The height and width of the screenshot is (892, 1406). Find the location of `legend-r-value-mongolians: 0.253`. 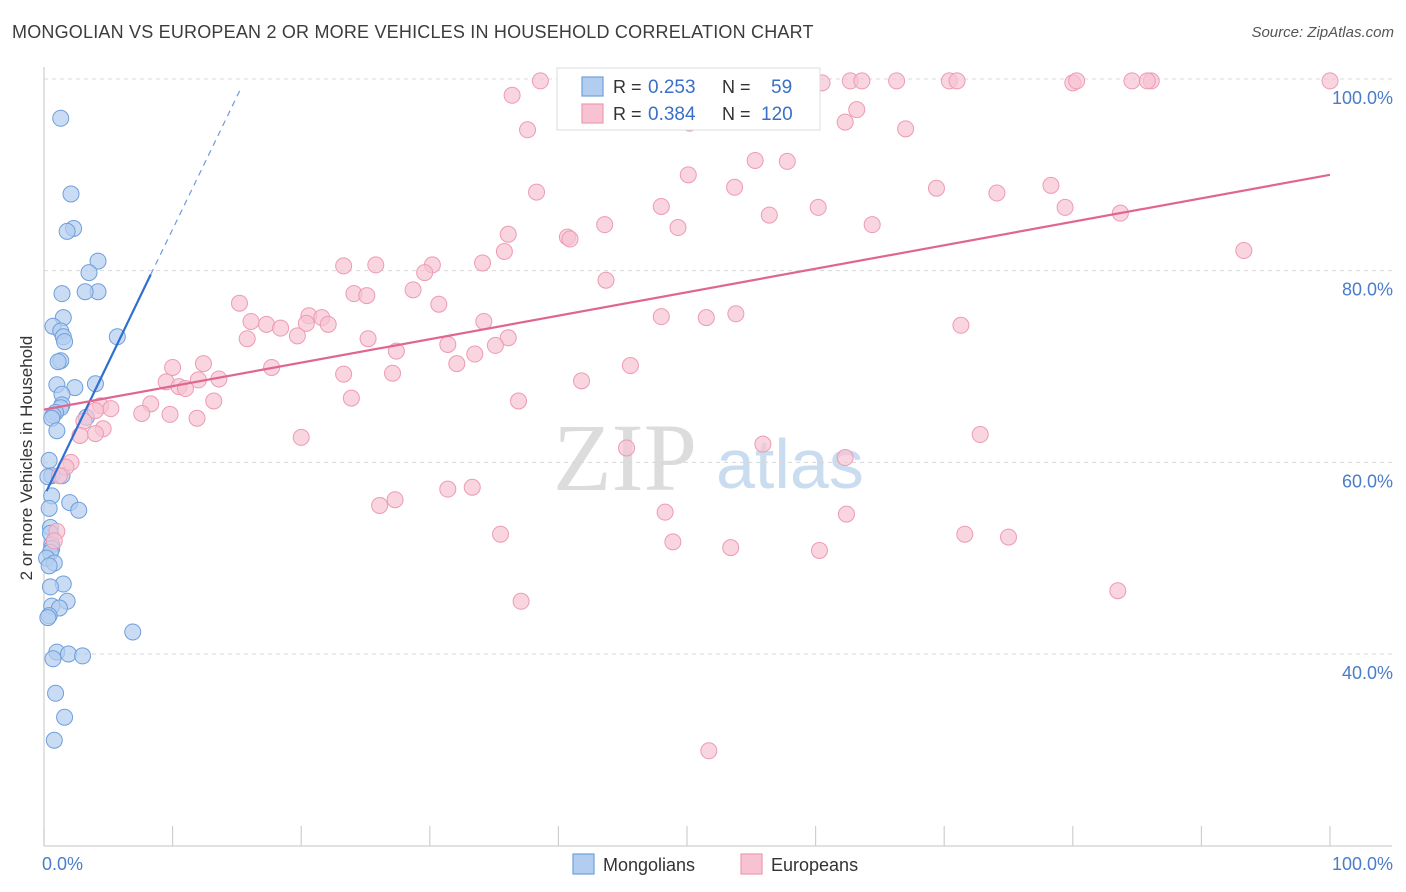

legend-r-value-mongolians: 0.253 is located at coordinates (672, 87).